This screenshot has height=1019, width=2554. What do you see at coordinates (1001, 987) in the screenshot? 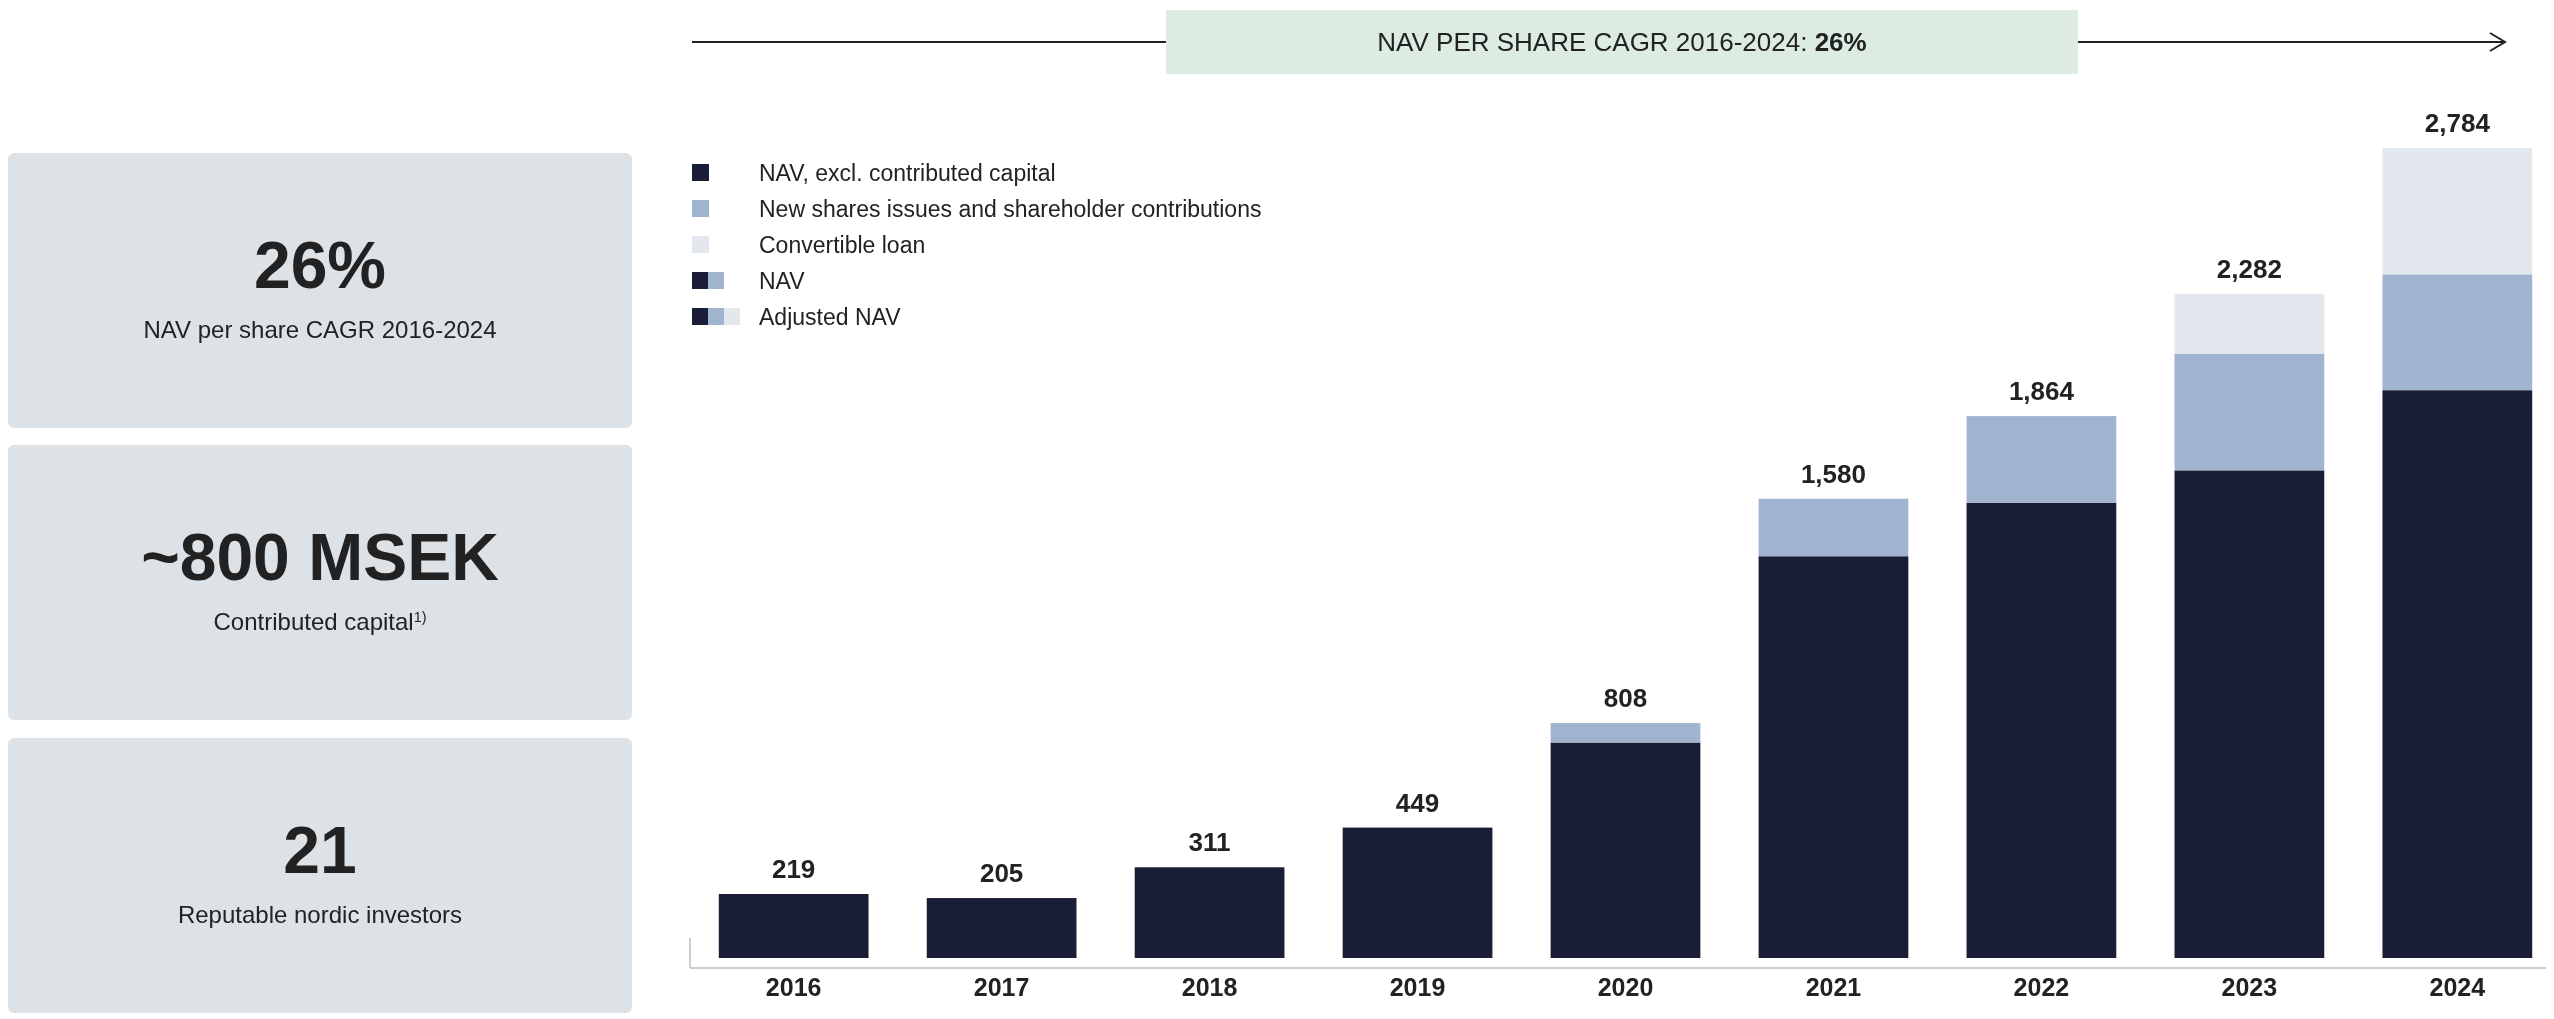
I see `x-tick-label: 2017` at bounding box center [1001, 987].